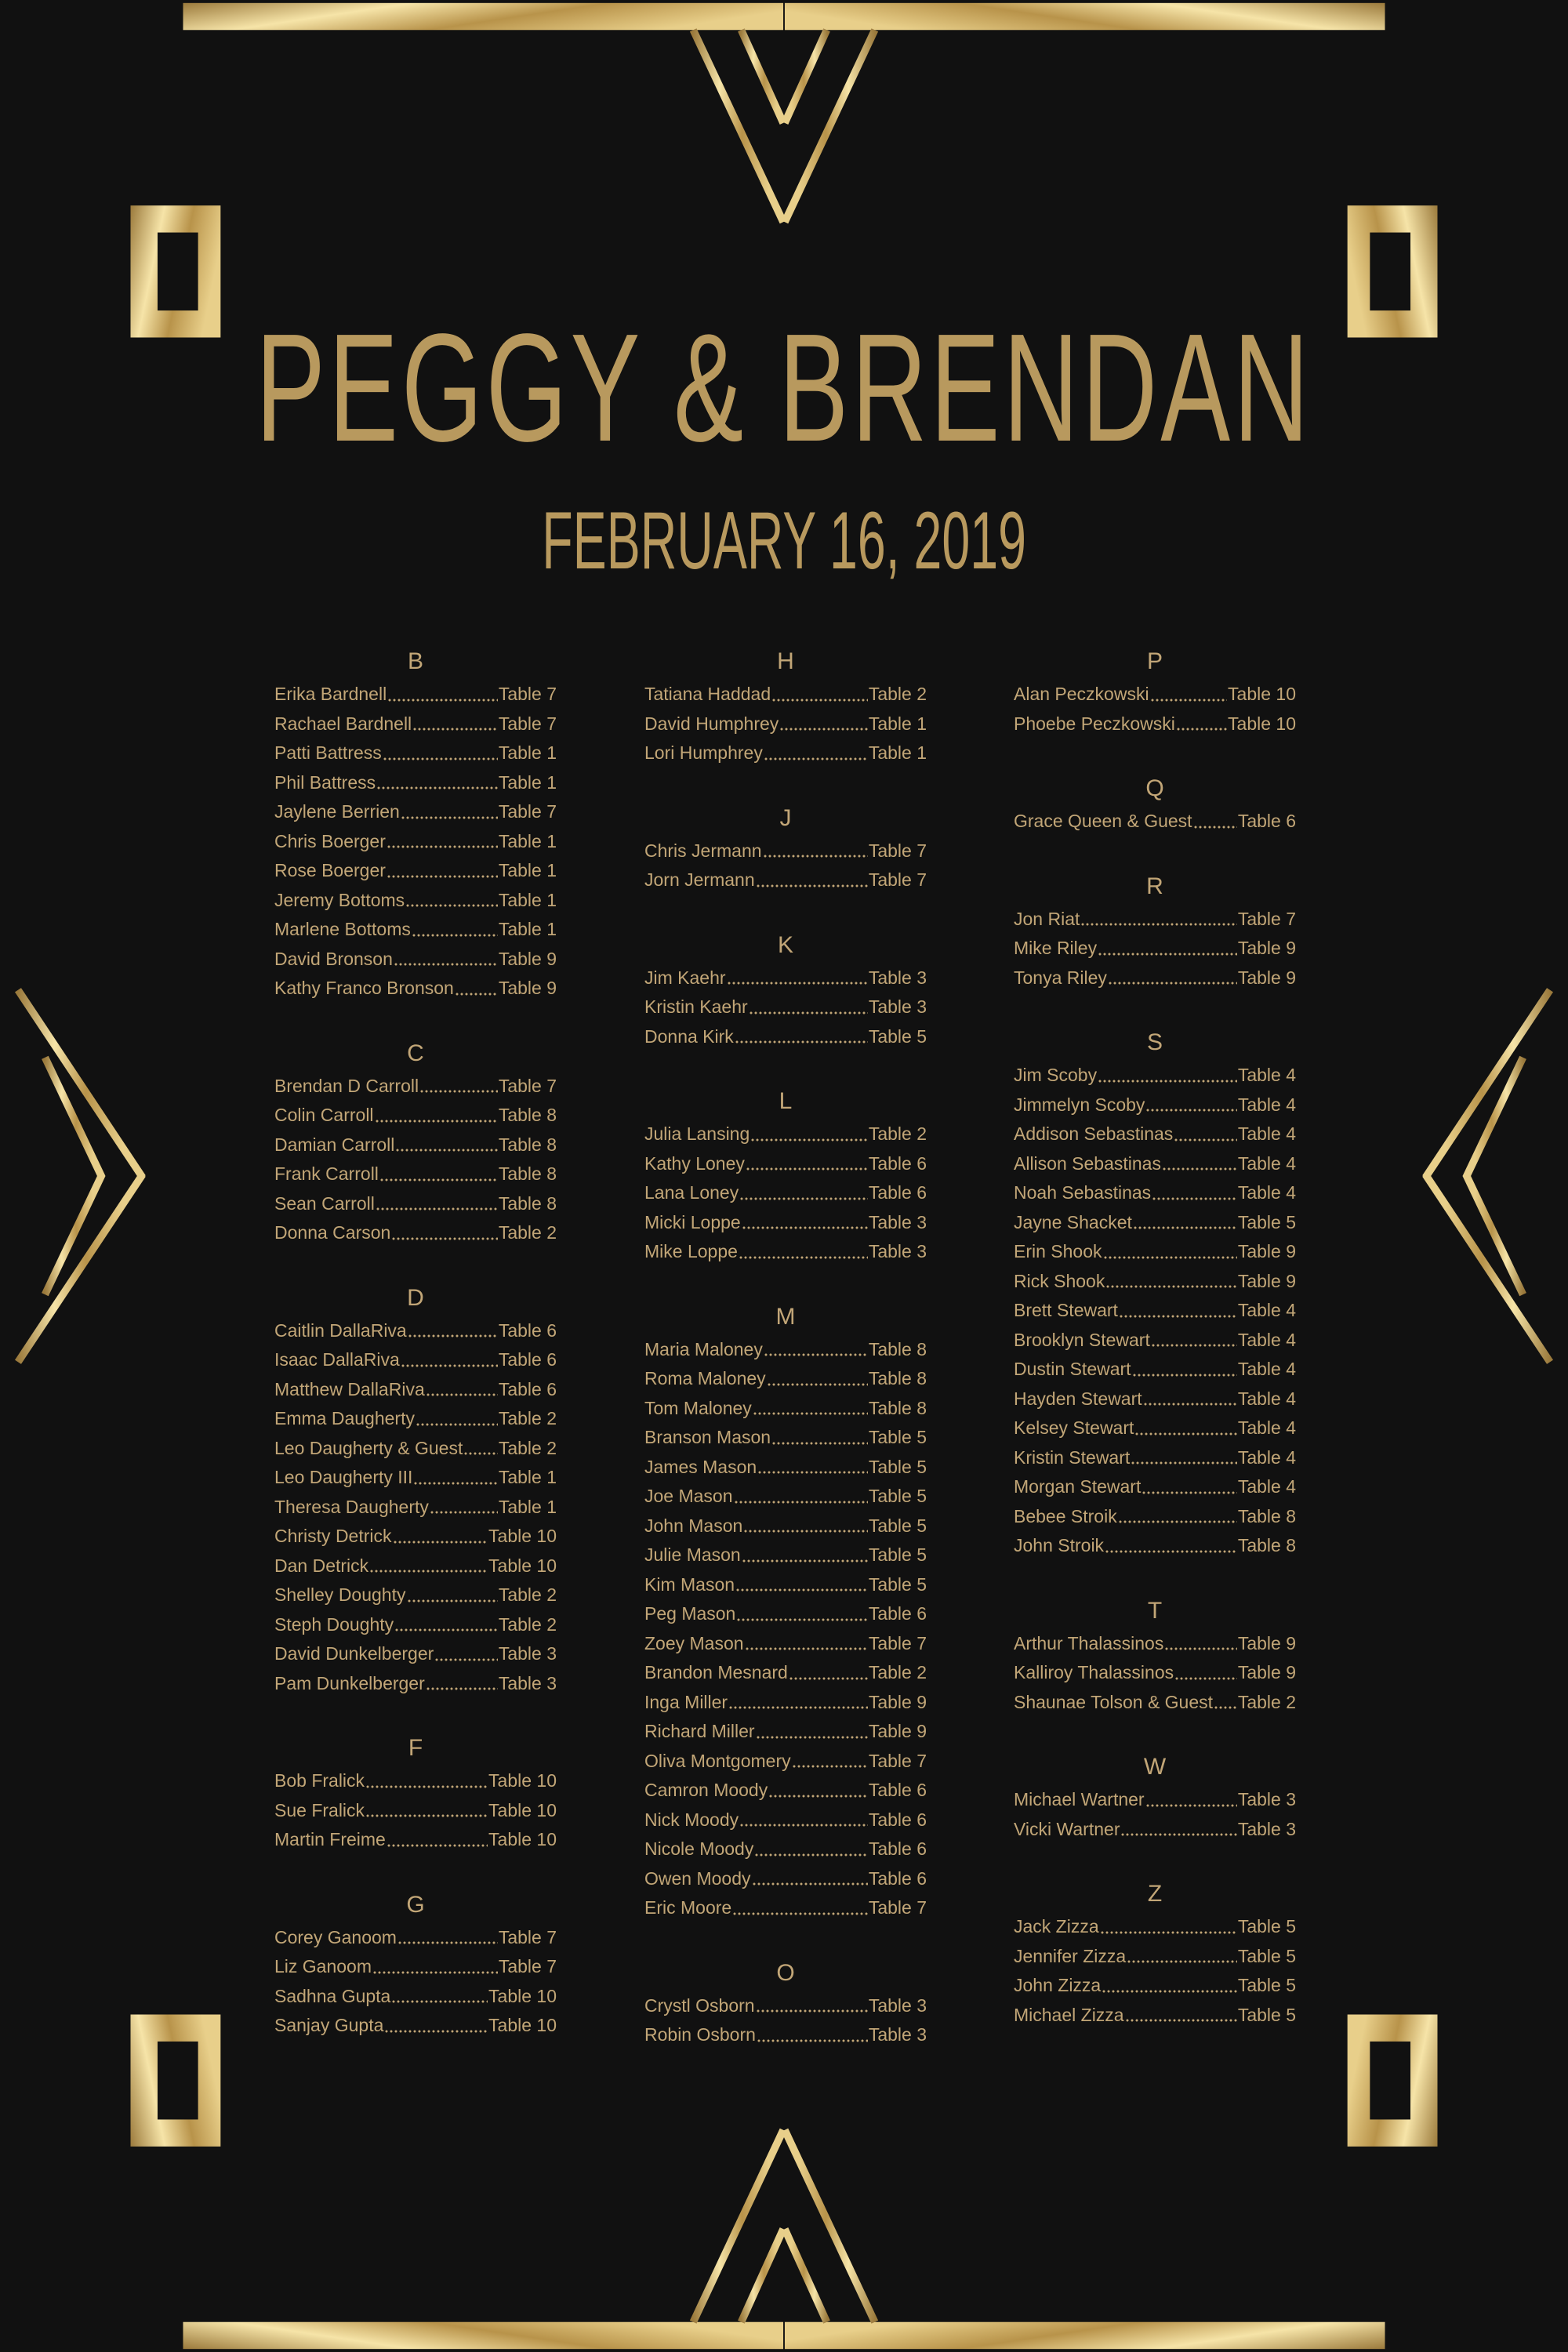 The height and width of the screenshot is (2352, 1568). What do you see at coordinates (415, 783) in the screenshot?
I see `guest-row: Phil Battress Table 1` at bounding box center [415, 783].